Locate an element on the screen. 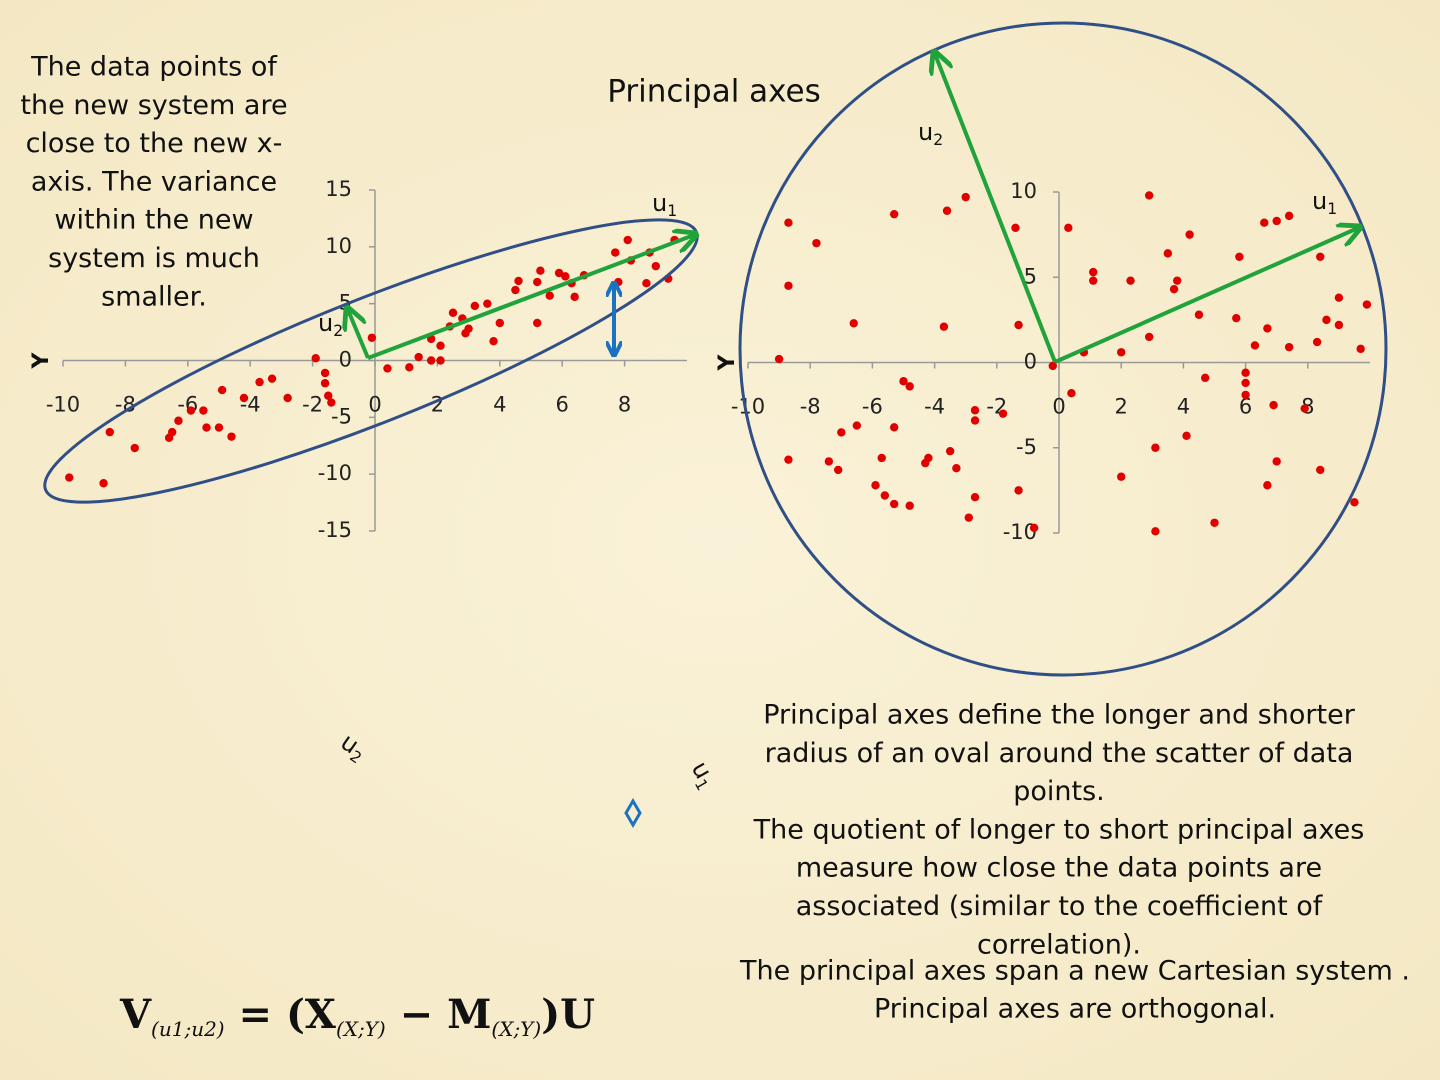 The width and height of the screenshot is (1440, 1080). x-tick-label: -10 is located at coordinates (63, 405).